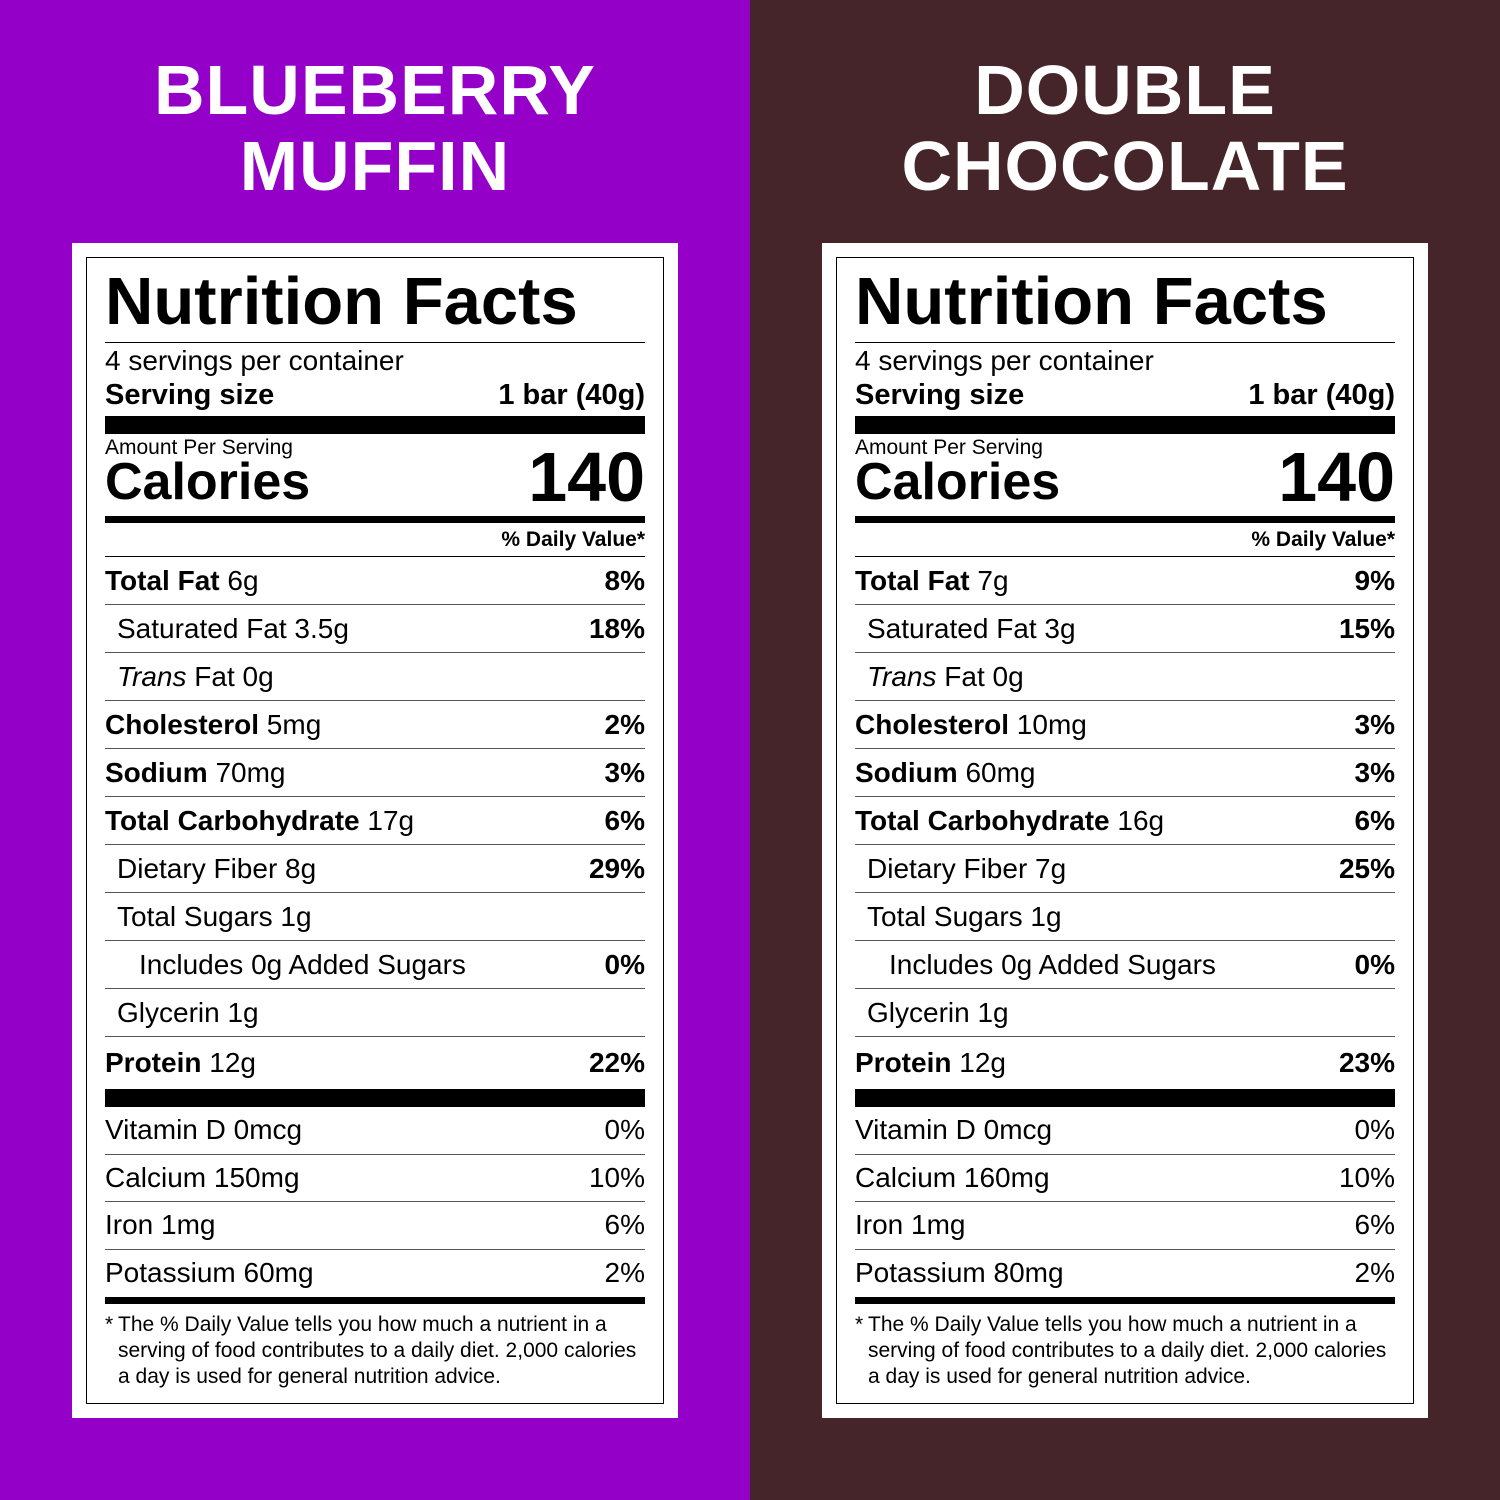 Image resolution: width=1500 pixels, height=1500 pixels. I want to click on nutrient-row: Protein 12g 23%, so click(1125, 1063).